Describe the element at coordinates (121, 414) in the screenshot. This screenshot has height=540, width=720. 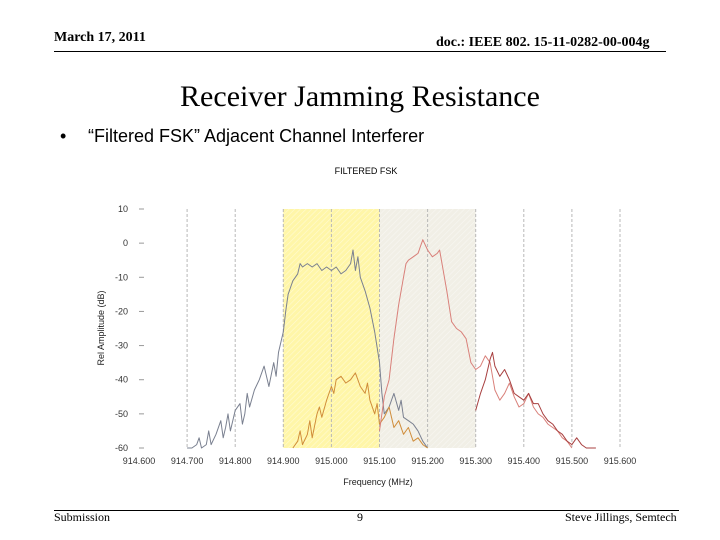
I see `y-tick-label: -50` at that location.